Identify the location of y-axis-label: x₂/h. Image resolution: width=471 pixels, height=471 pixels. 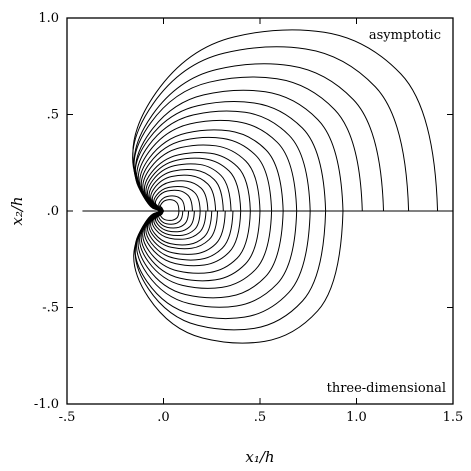
(17, 210).